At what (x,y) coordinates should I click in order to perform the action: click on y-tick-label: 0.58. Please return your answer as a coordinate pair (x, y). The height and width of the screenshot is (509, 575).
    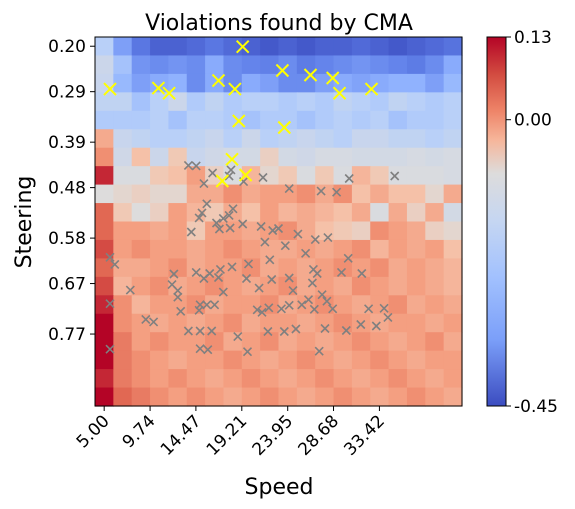
    Looking at the image, I should click on (67, 239).